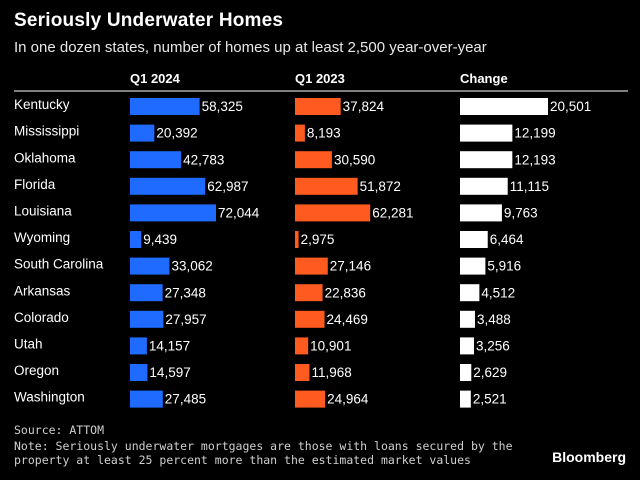 This screenshot has height=480, width=640. I want to click on data-label-s2-5: 62,281, so click(392, 212).